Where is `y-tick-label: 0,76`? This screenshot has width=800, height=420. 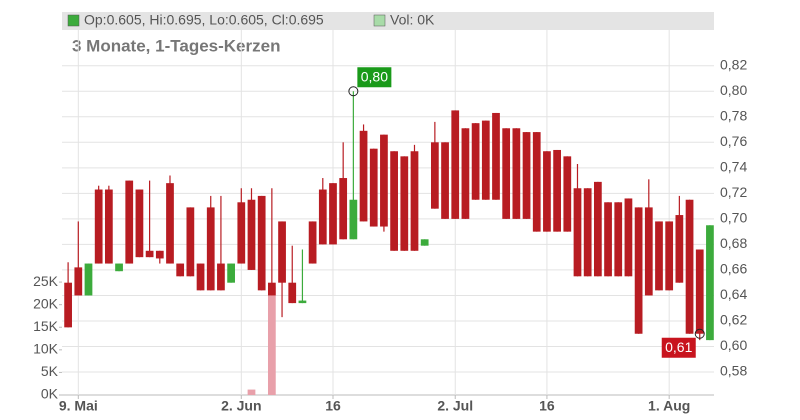 y-tick-label: 0,76 is located at coordinates (733, 141).